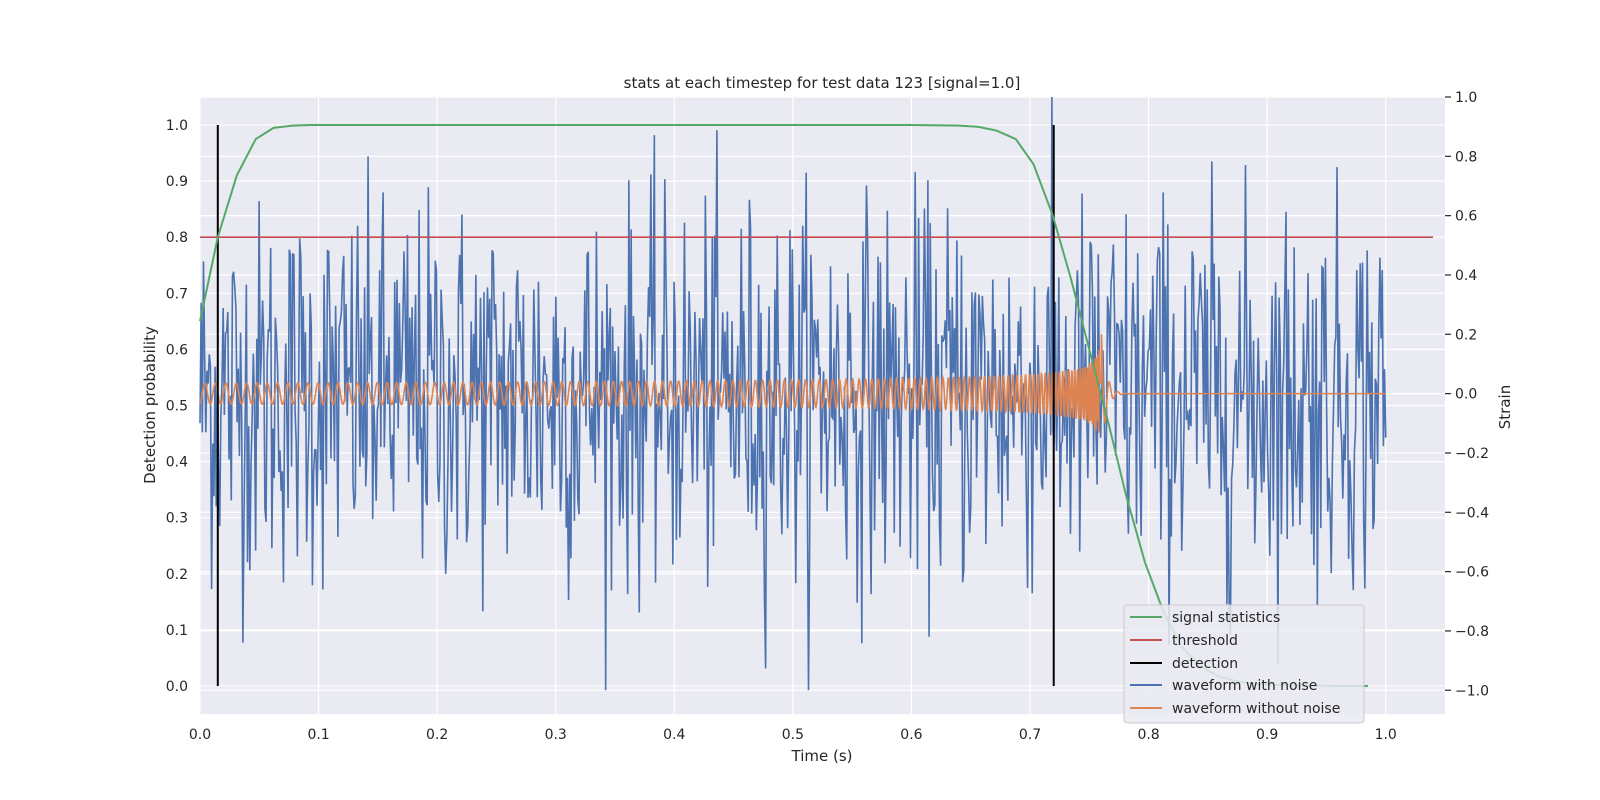  I want to click on y-tick-label-4: 0.4, so click(177, 463).